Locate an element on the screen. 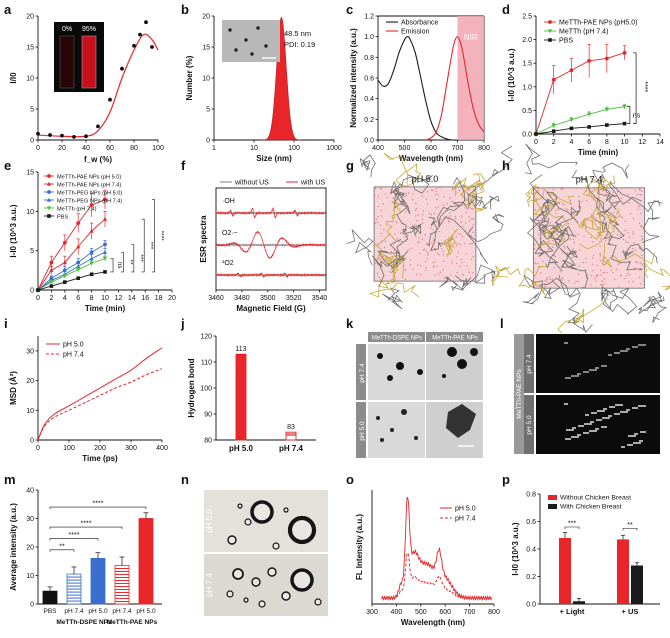 Image resolution: width=670 pixels, height=638 pixels. x-axis-label: Magnetic Field (G) is located at coordinates (271, 308).